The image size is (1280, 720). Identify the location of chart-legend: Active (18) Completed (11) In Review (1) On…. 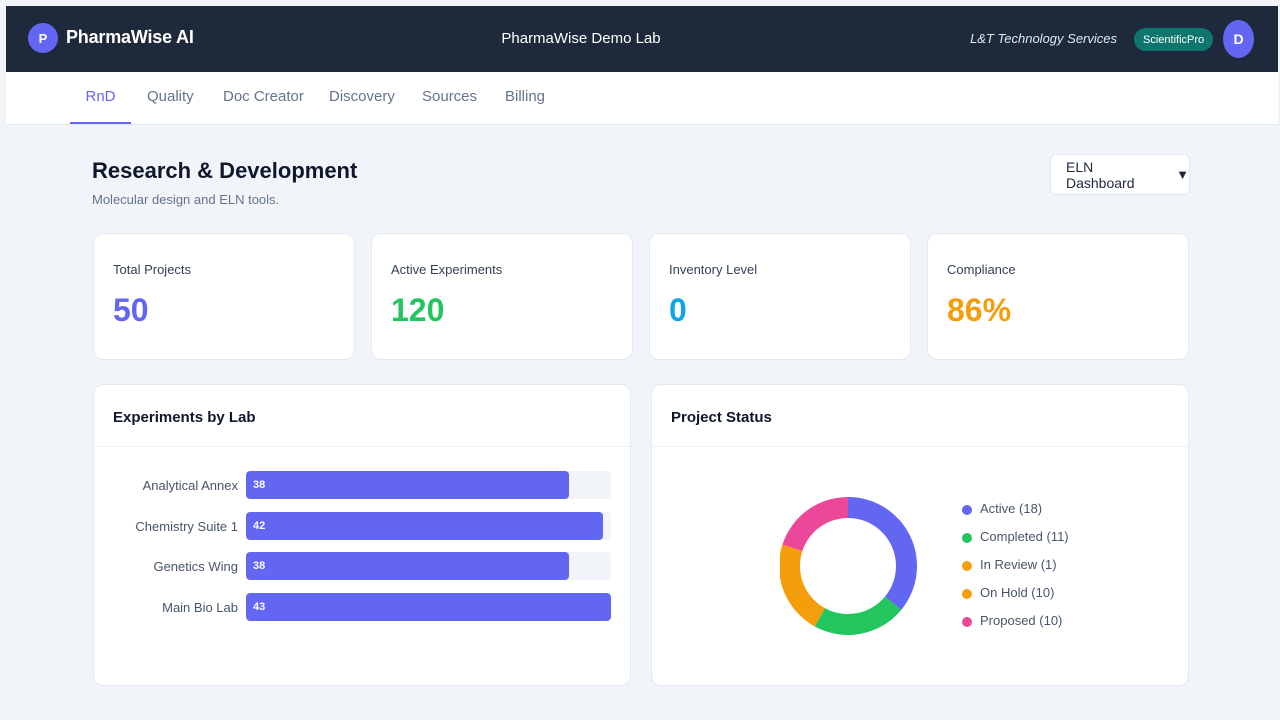
(1015, 571).